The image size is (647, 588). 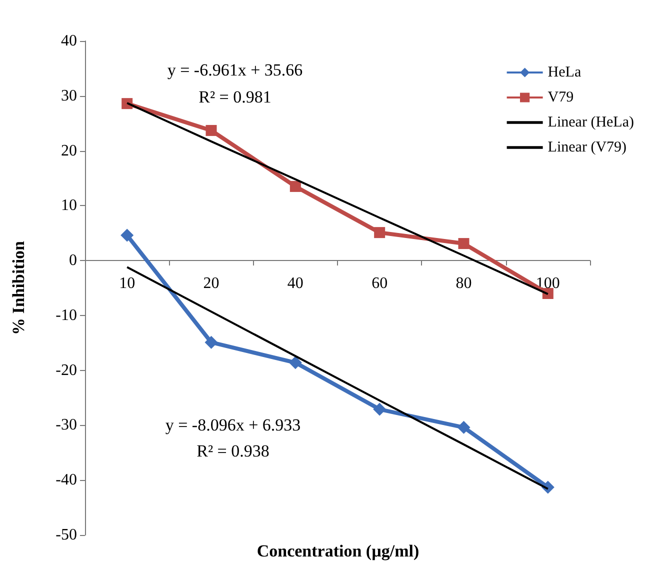 What do you see at coordinates (66, 425) in the screenshot?
I see `y-tick-label: -30` at bounding box center [66, 425].